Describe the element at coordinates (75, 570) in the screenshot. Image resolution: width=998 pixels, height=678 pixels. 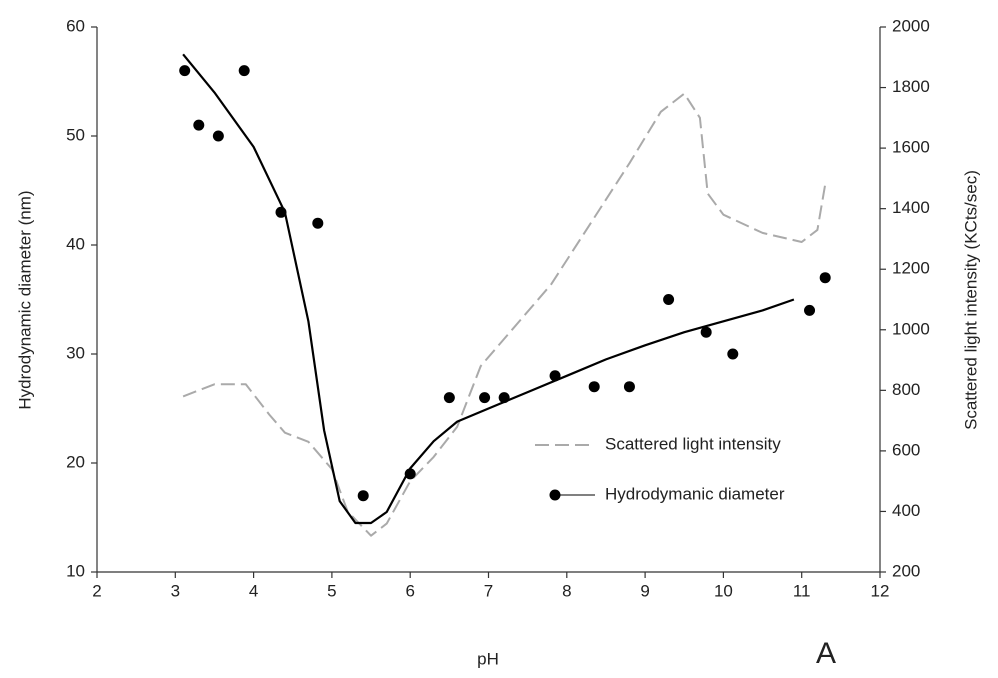
I see `y-tick-label: 10` at that location.